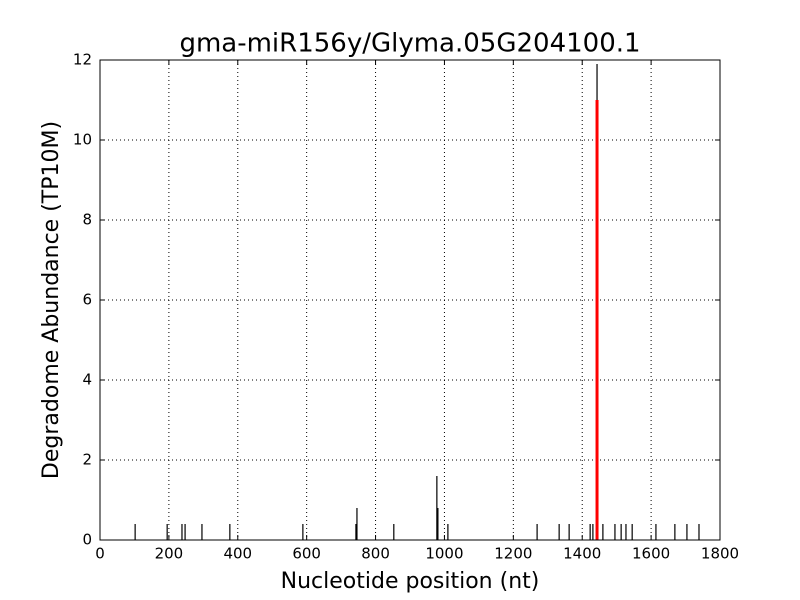 The width and height of the screenshot is (800, 600). What do you see at coordinates (82, 140) in the screenshot?
I see `y-tick-label: 10` at bounding box center [82, 140].